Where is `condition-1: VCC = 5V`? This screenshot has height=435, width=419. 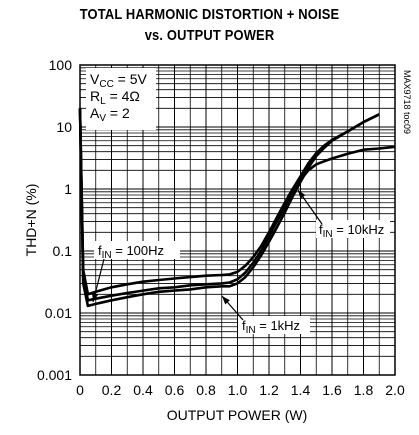
condition-1: VCC = 5V is located at coordinates (119, 80).